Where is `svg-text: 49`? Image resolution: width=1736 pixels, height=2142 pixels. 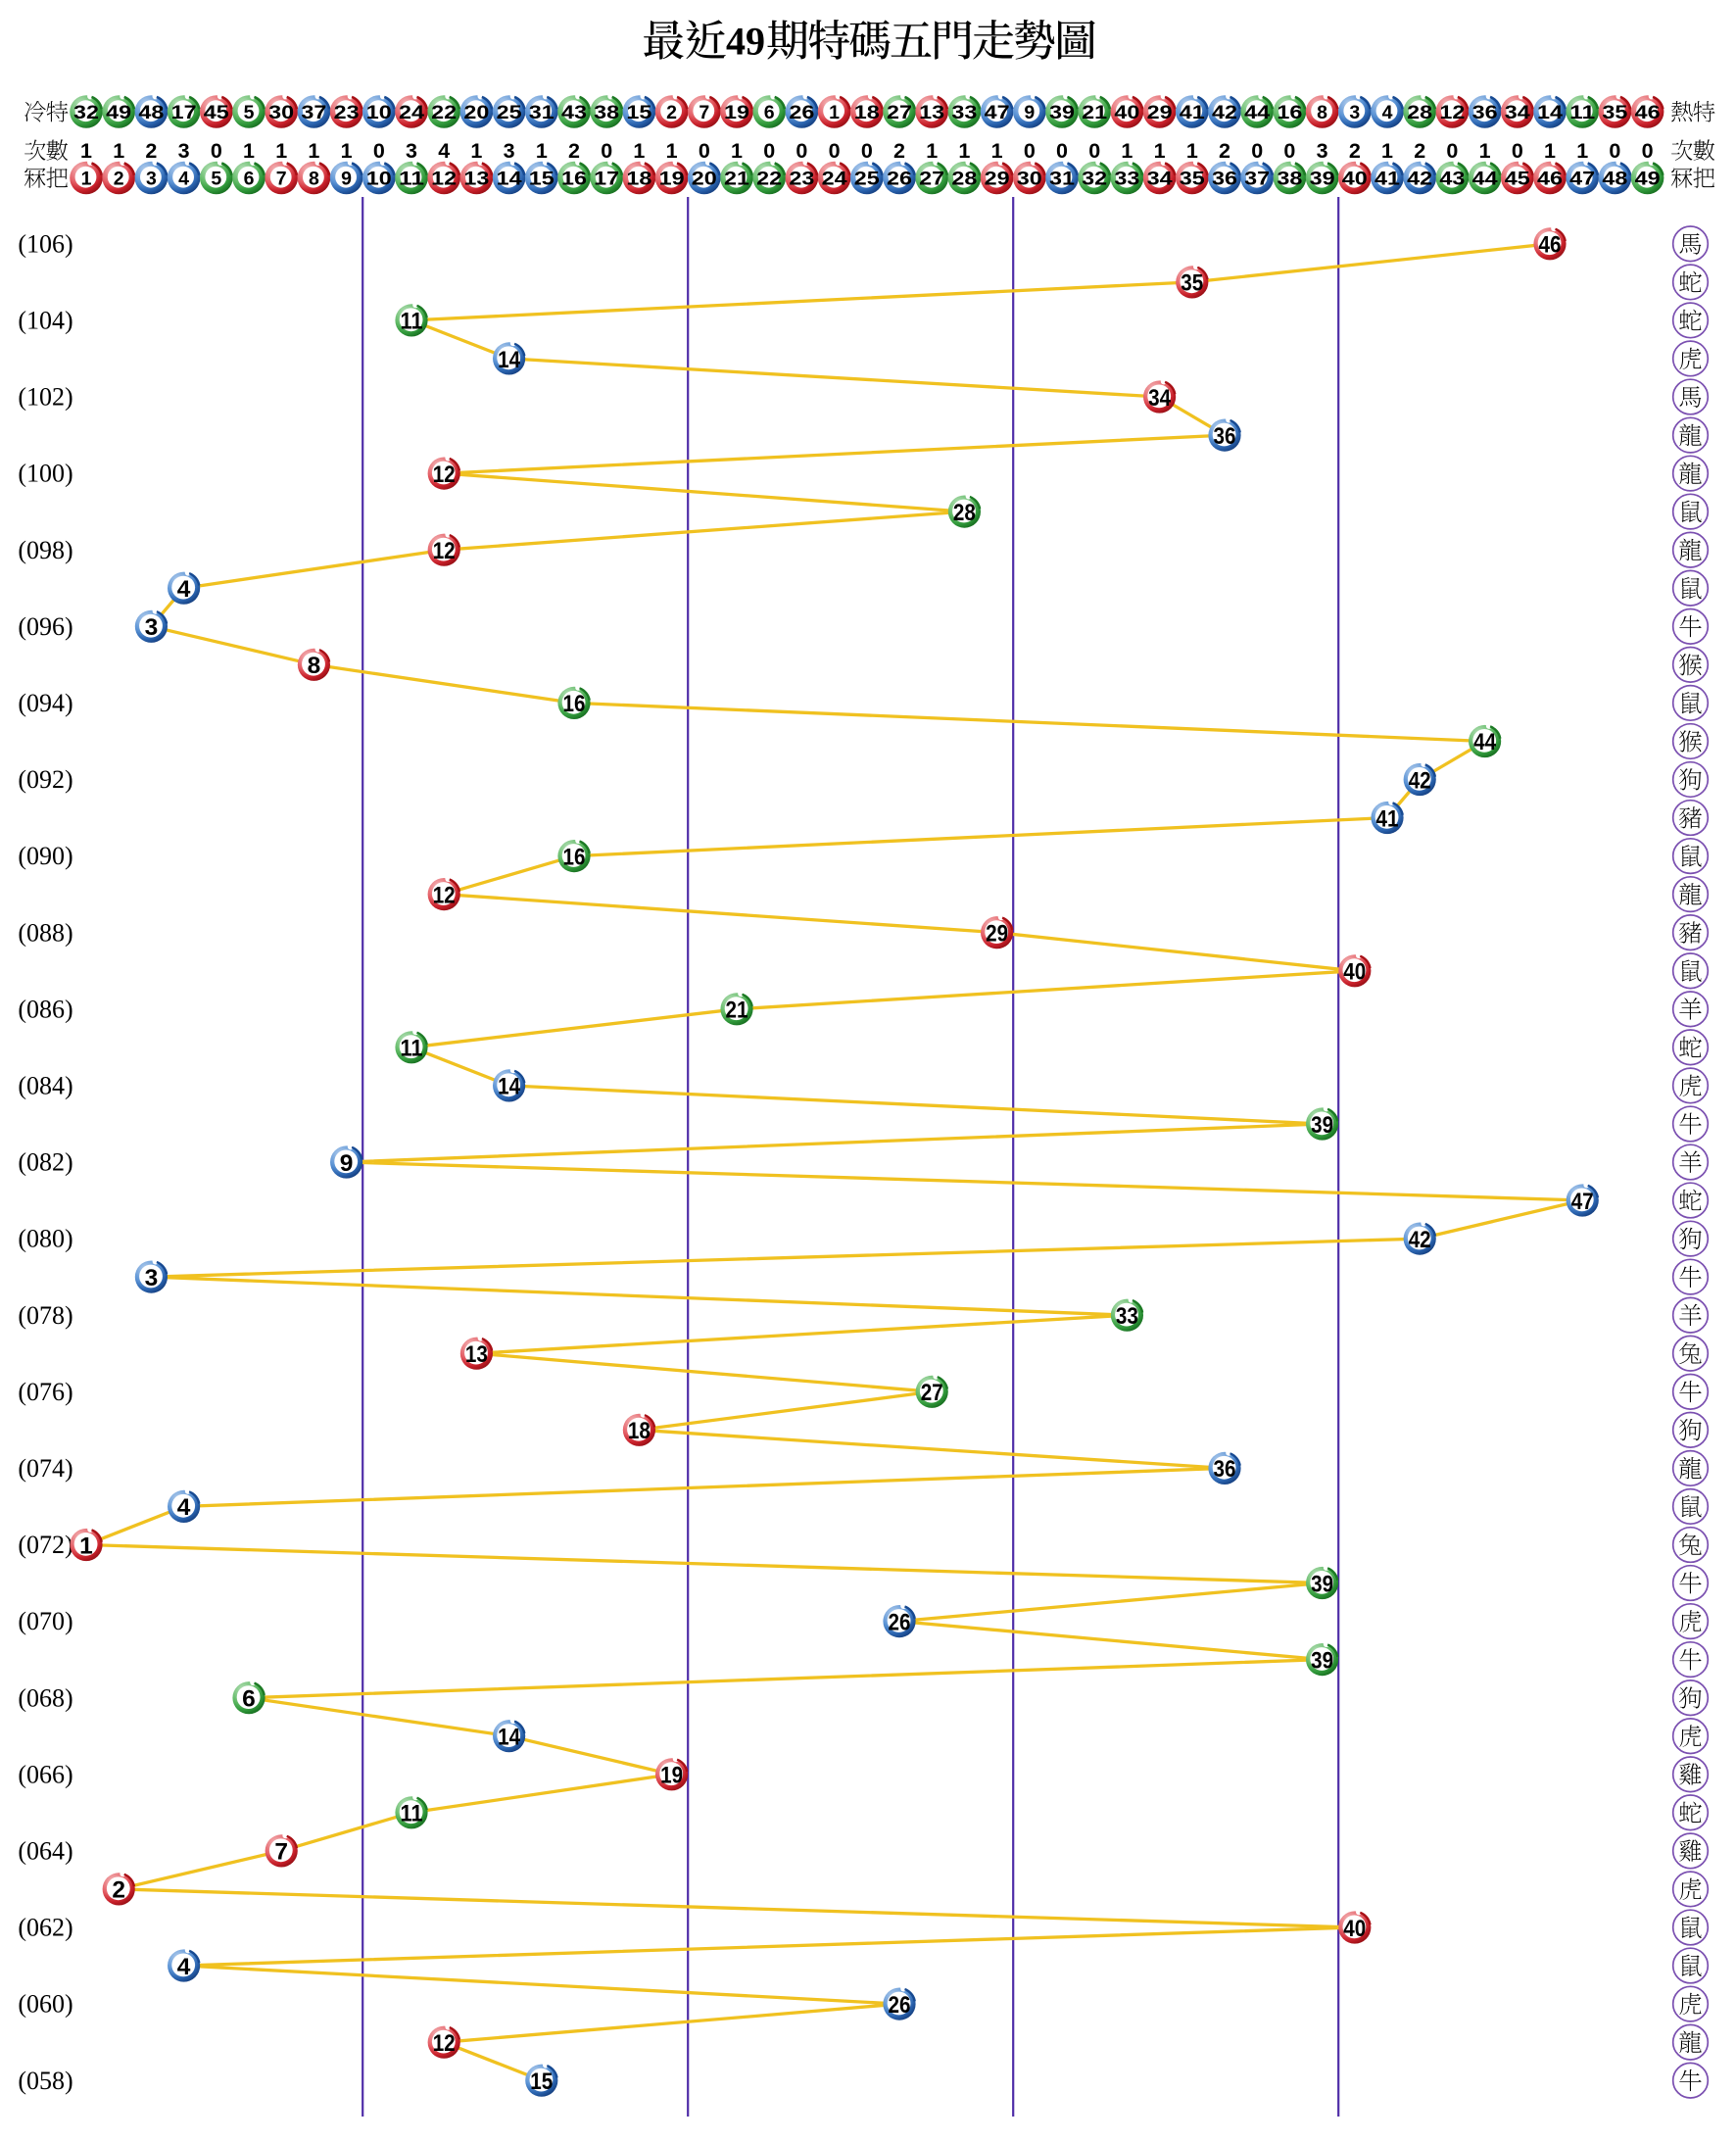
svg-text: 49 is located at coordinates (118, 112).